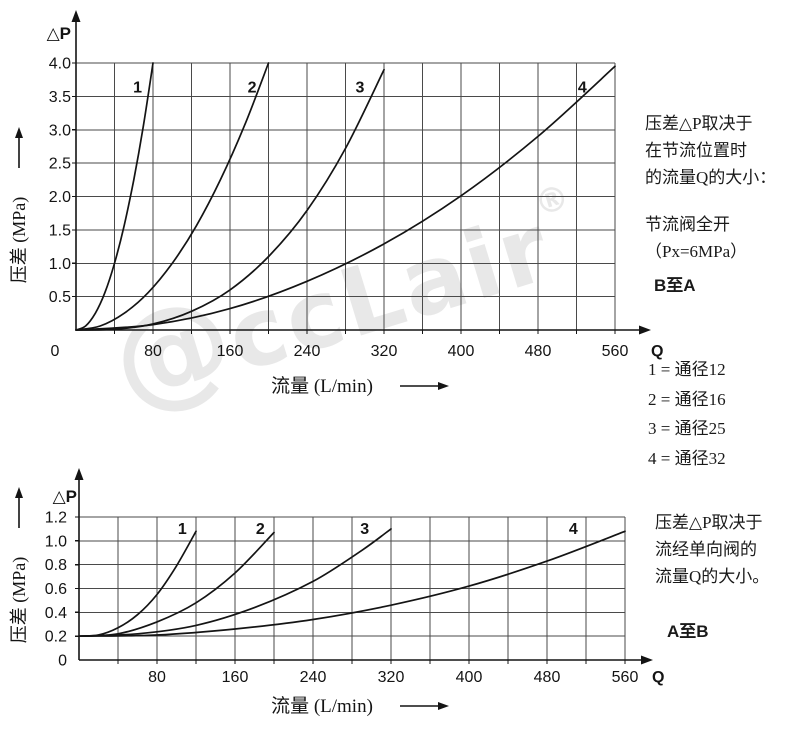 The width and height of the screenshot is (790, 731). What do you see at coordinates (687, 414) in the screenshot?
I see `curve-legend: 1 = 通径12 2 = 通径16 3 = 通径25 4 = 通径32` at bounding box center [687, 414].